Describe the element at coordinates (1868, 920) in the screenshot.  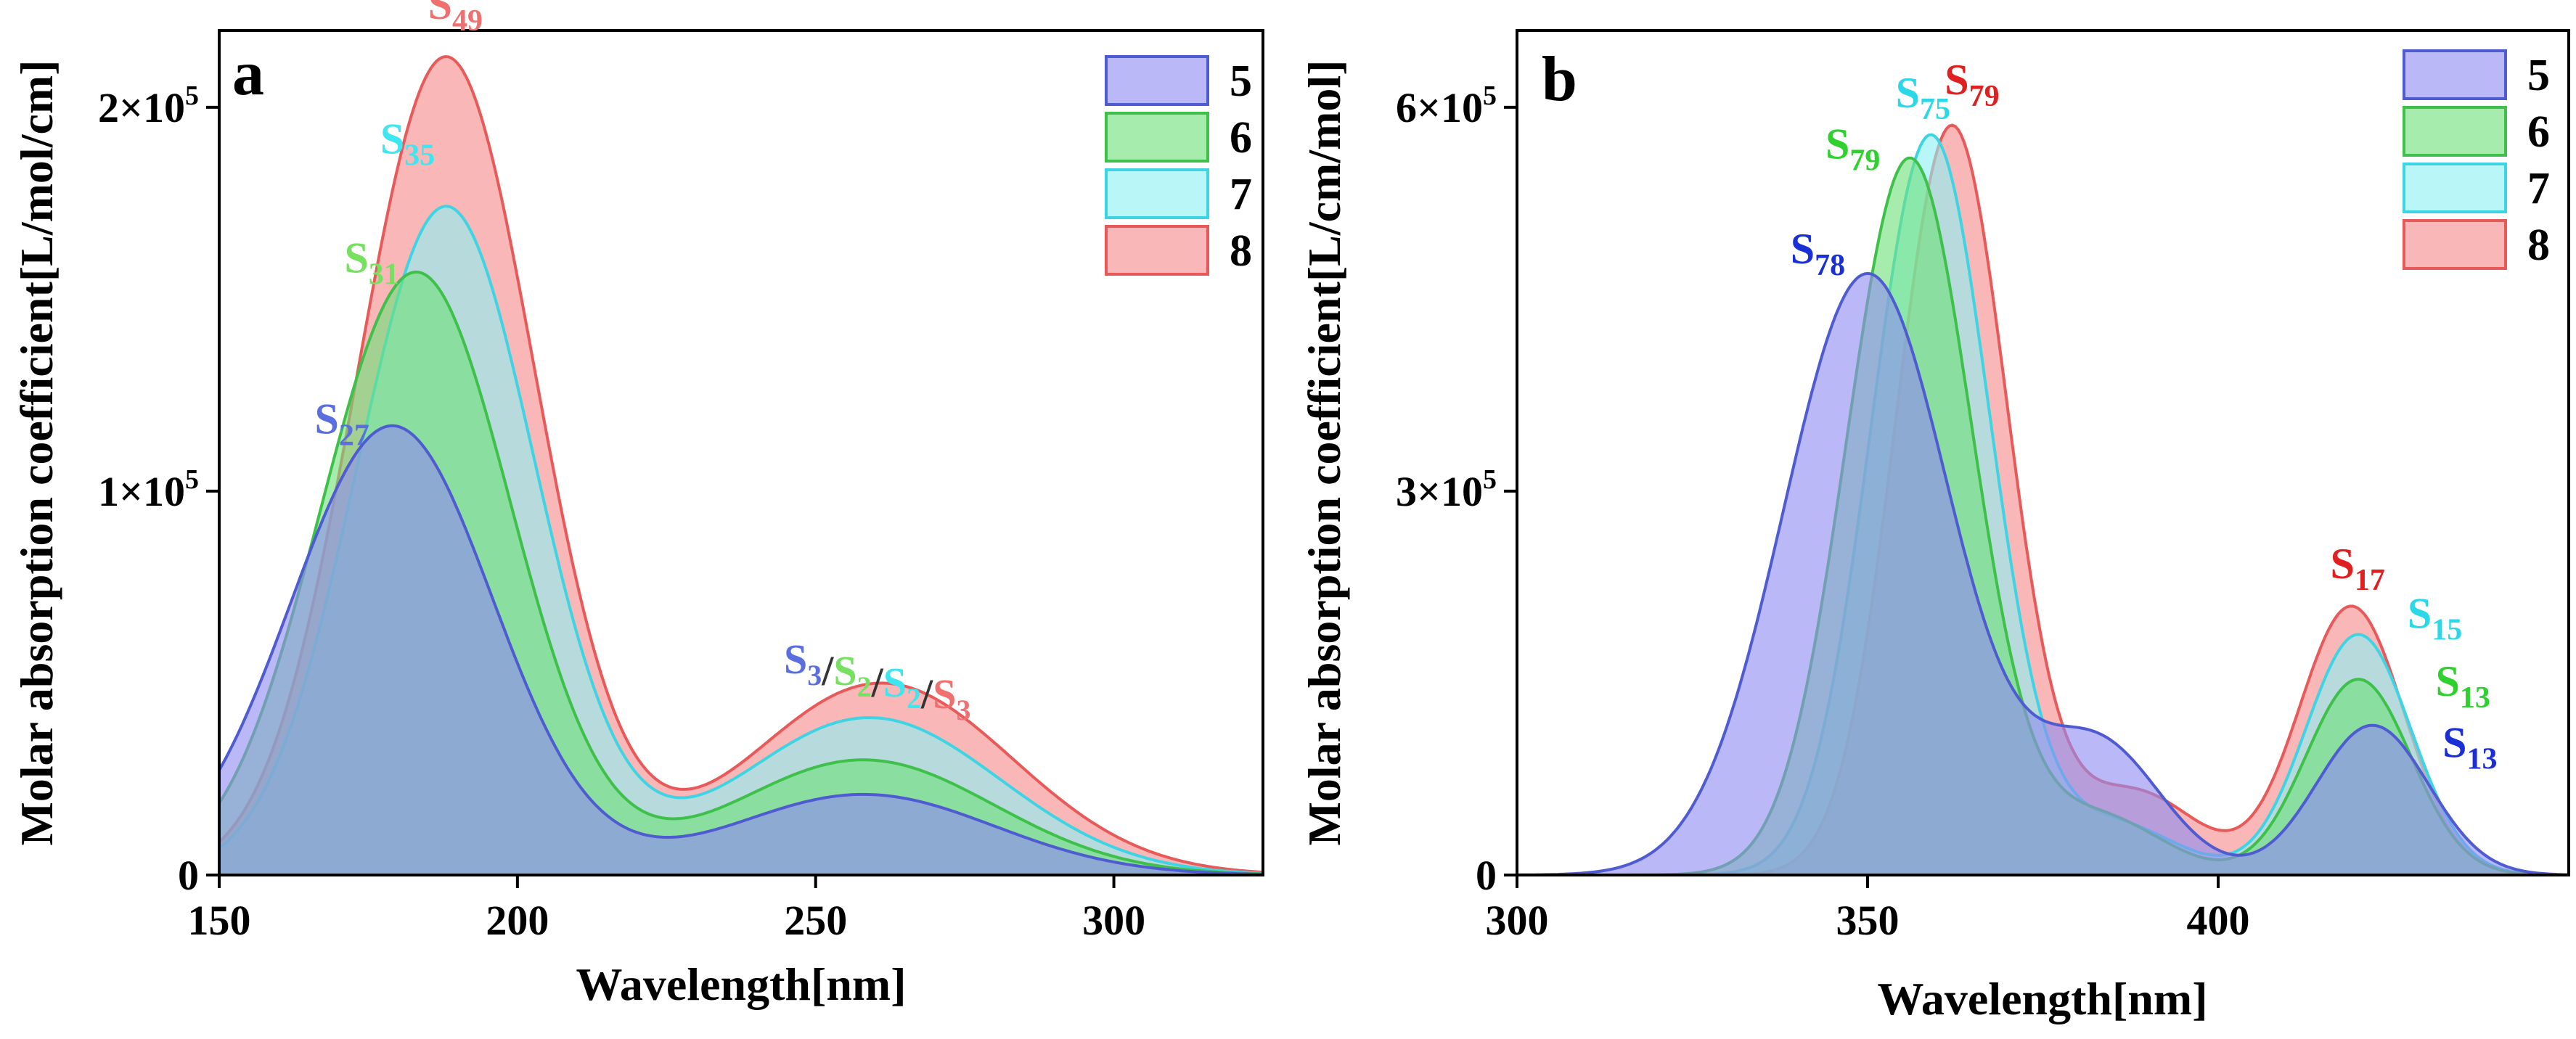
I see `x-tick-label: 350` at that location.